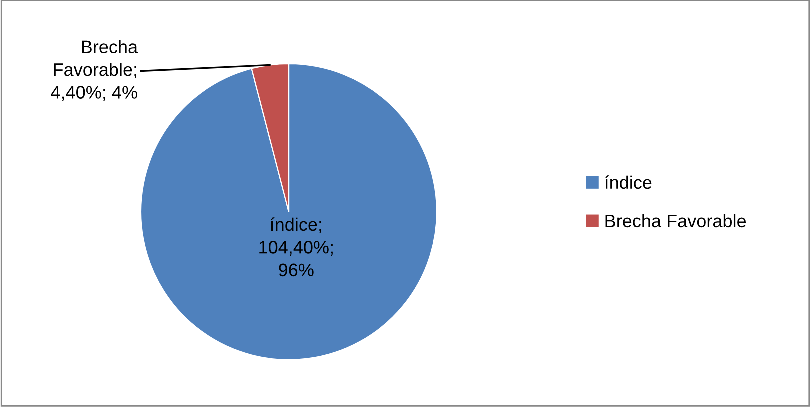  Describe the element at coordinates (296, 247) in the screenshot. I see `data-label: índice; 104,40%; 96%` at that location.